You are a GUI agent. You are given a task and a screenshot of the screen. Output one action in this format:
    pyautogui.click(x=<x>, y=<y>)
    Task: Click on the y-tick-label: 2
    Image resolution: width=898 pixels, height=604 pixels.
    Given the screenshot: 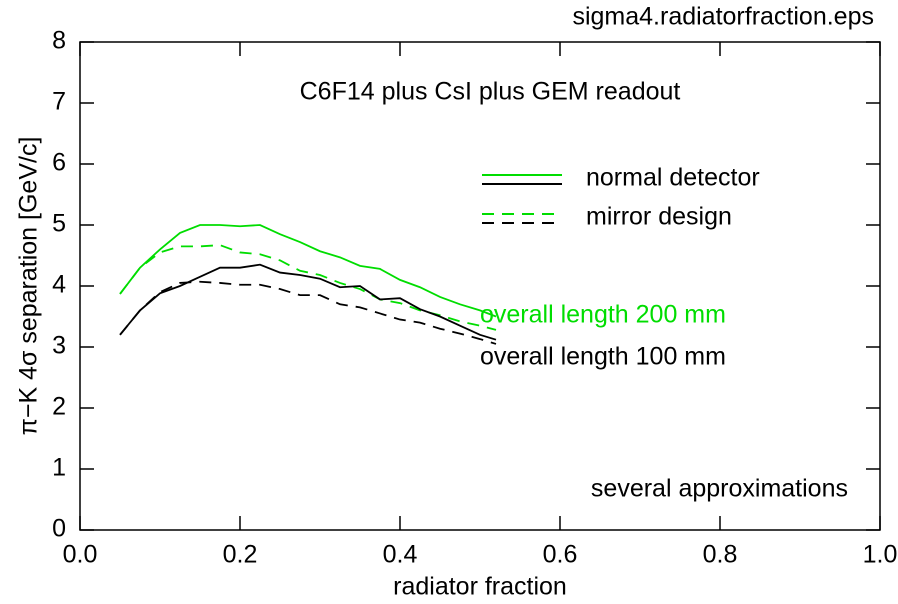 What is the action you would take?
    pyautogui.click(x=59, y=407)
    